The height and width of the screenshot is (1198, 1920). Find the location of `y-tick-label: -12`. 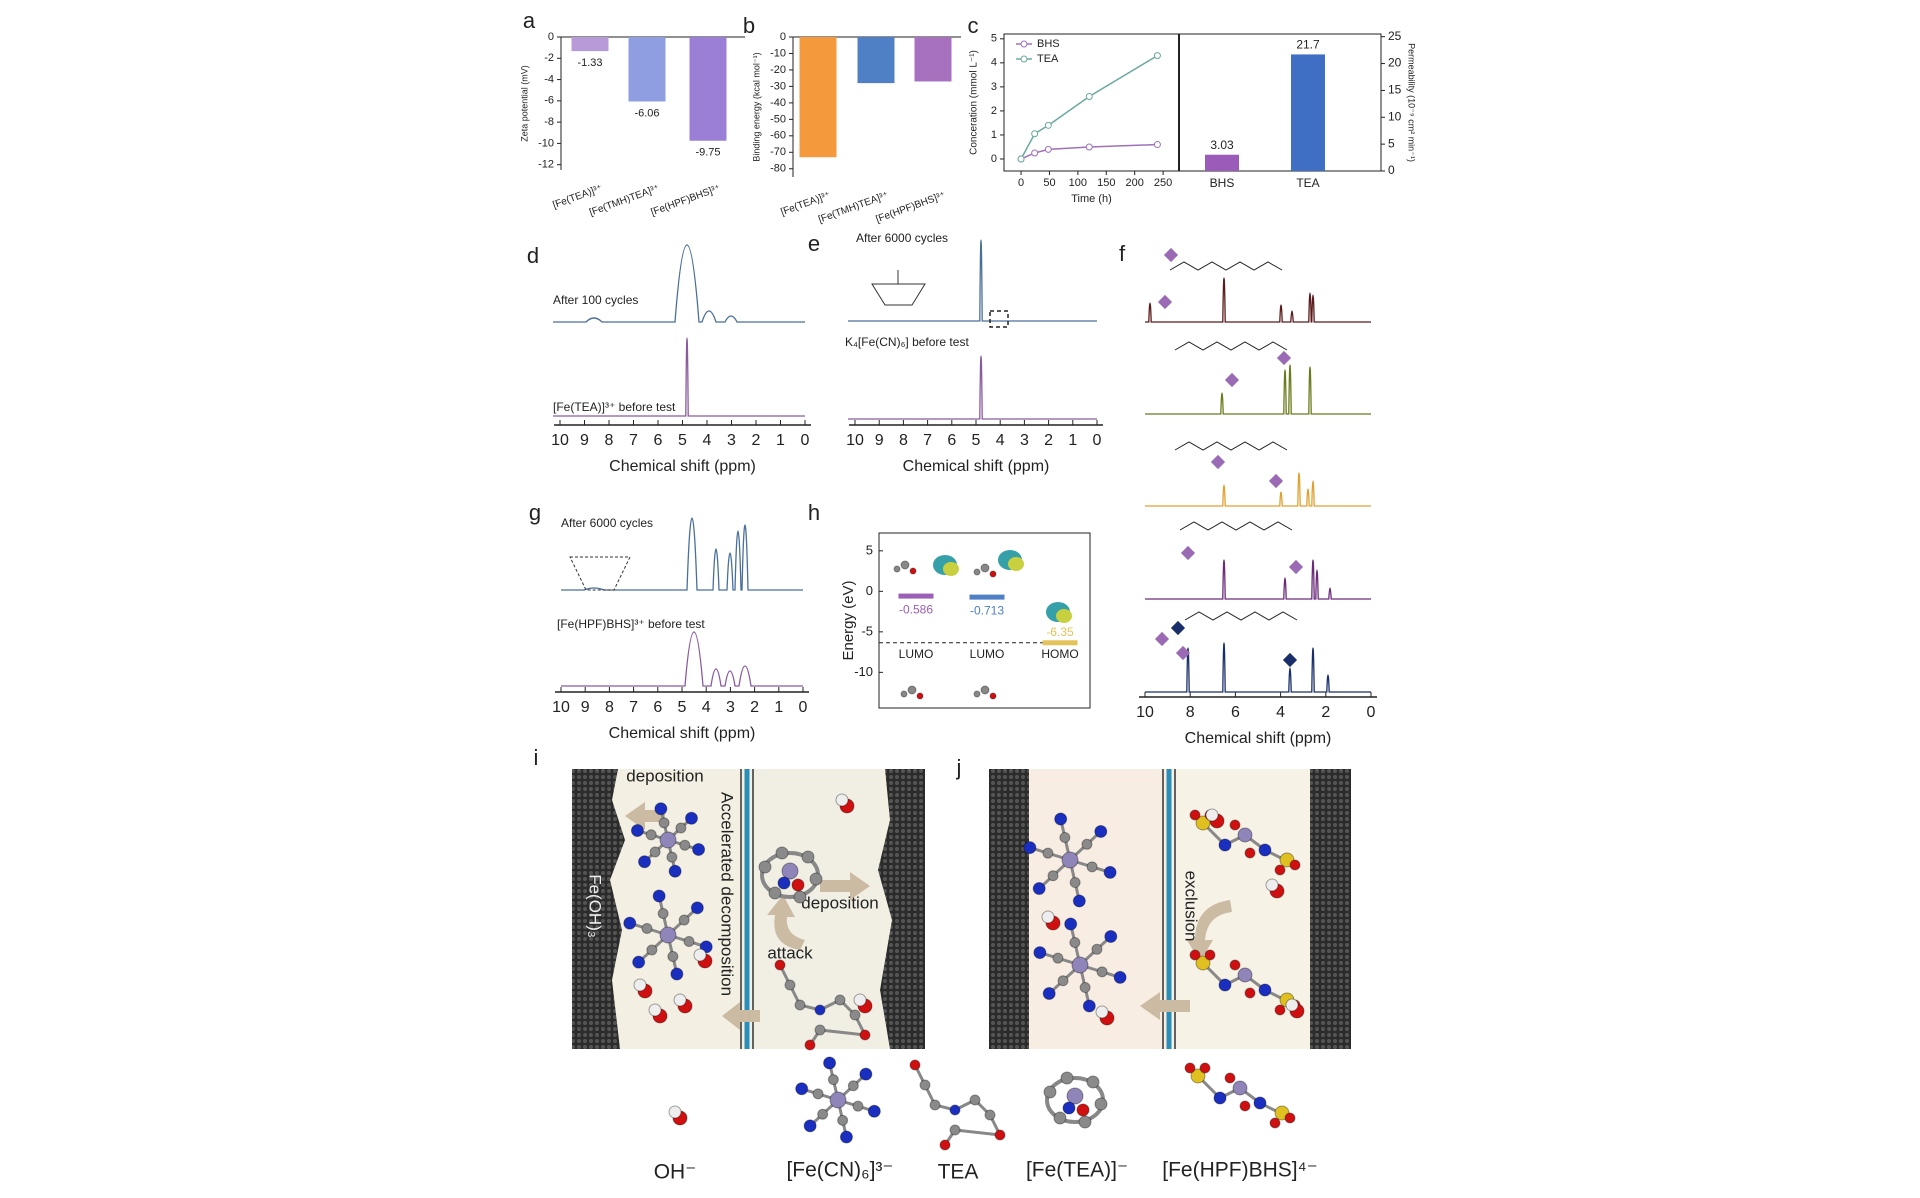

y-tick-label: -12 is located at coordinates (546, 165).